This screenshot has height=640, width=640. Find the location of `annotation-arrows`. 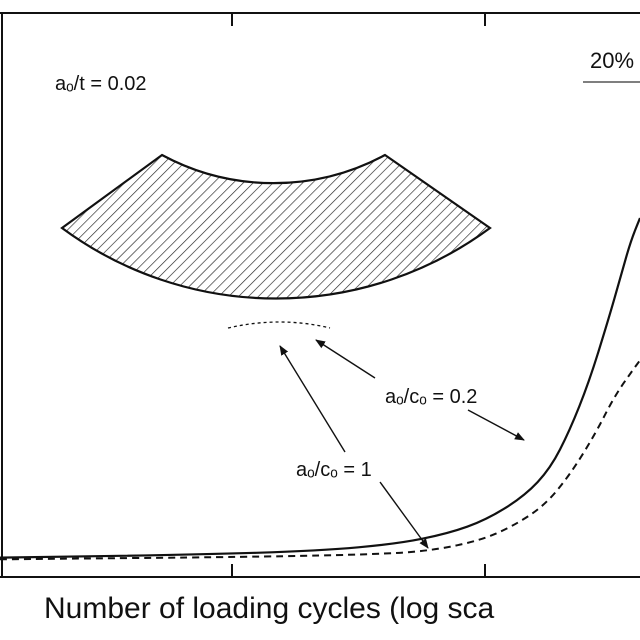

annotation-arrows is located at coordinates (402, 444).